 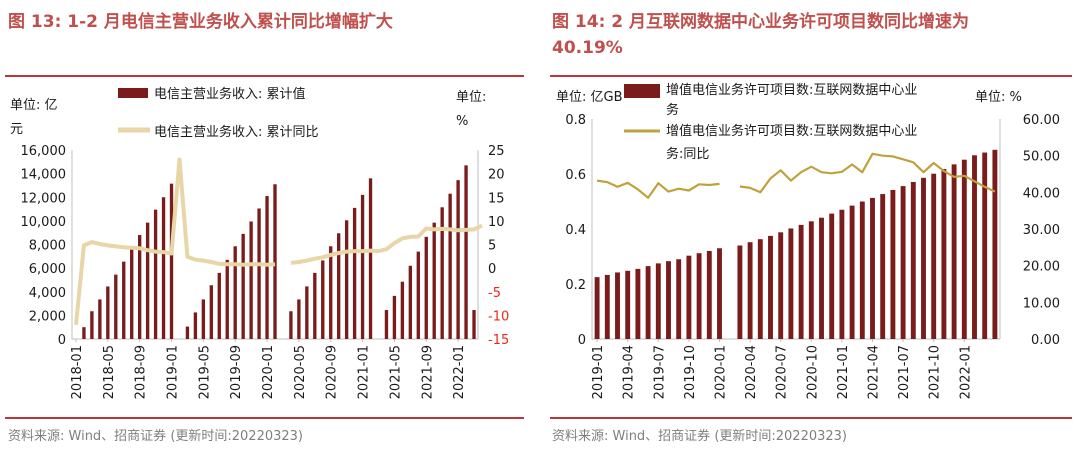 What do you see at coordinates (462, 121) in the screenshot?
I see `chart-13-right-unit-2: %` at bounding box center [462, 121].